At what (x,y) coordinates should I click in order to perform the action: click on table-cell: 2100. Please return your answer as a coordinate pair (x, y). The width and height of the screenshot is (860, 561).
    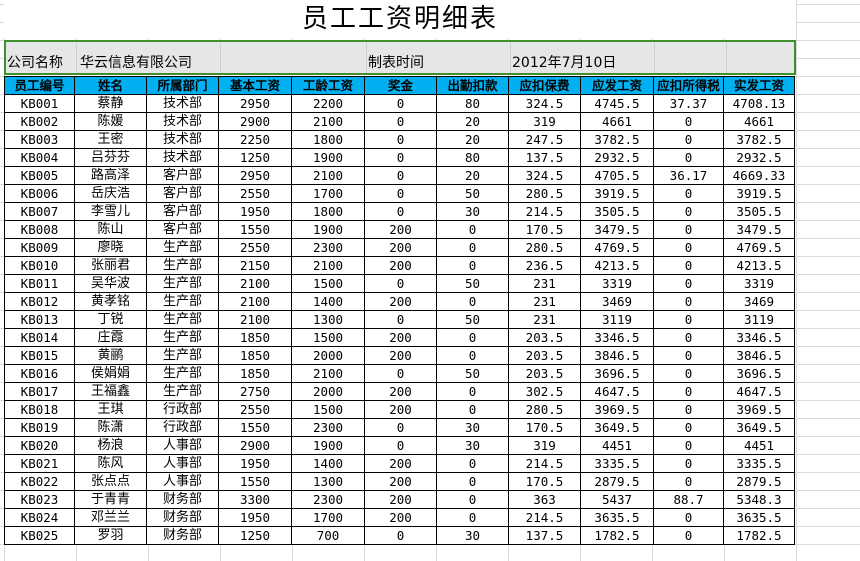
    Looking at the image, I should click on (328, 121).